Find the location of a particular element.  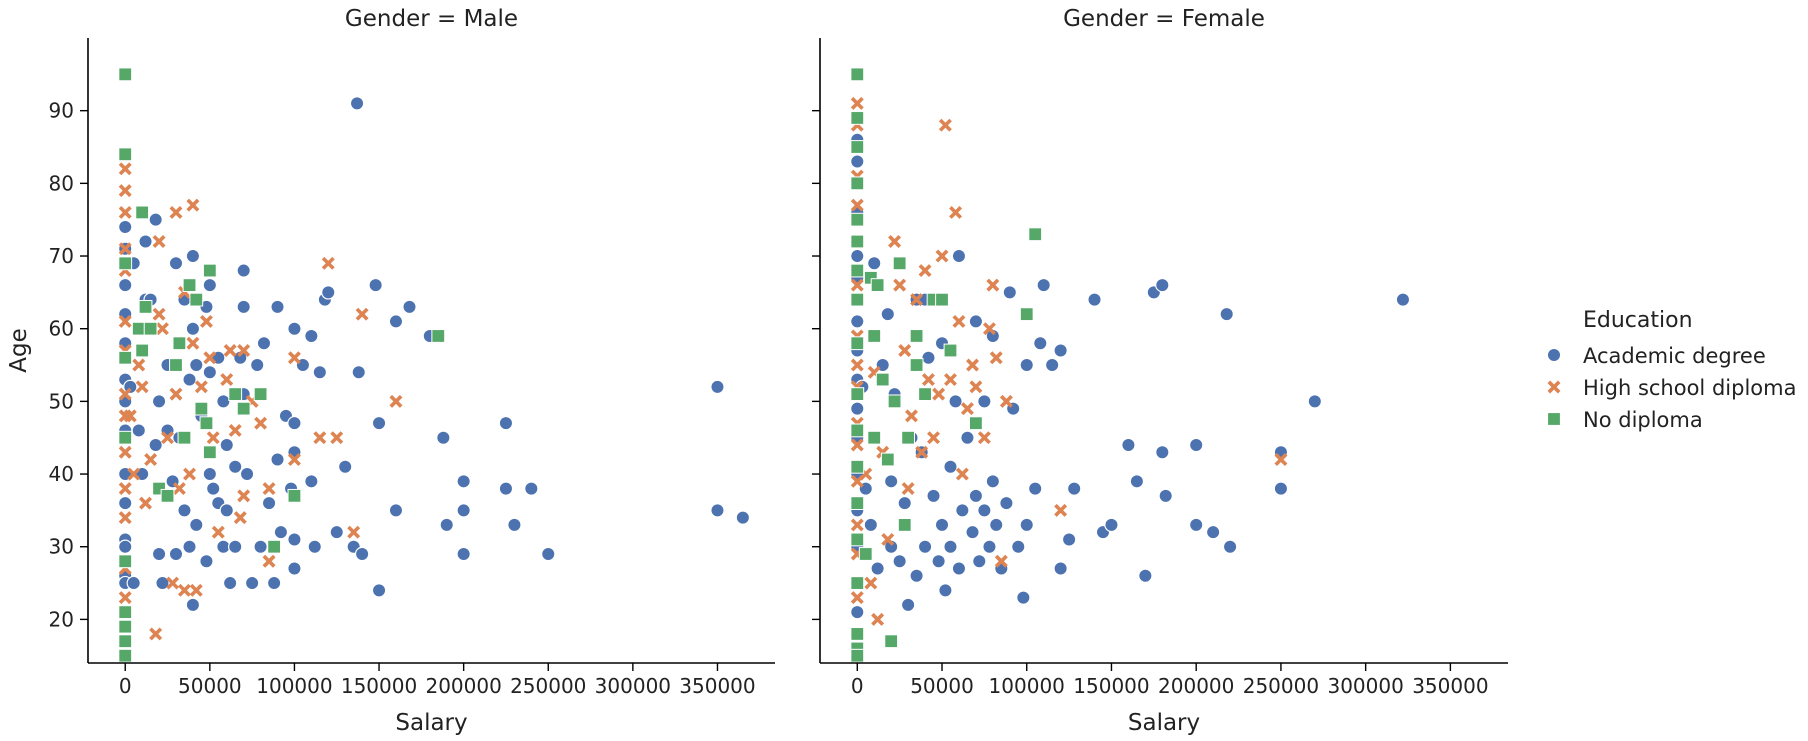

y-tick-label: 90 is located at coordinates (61, 111).